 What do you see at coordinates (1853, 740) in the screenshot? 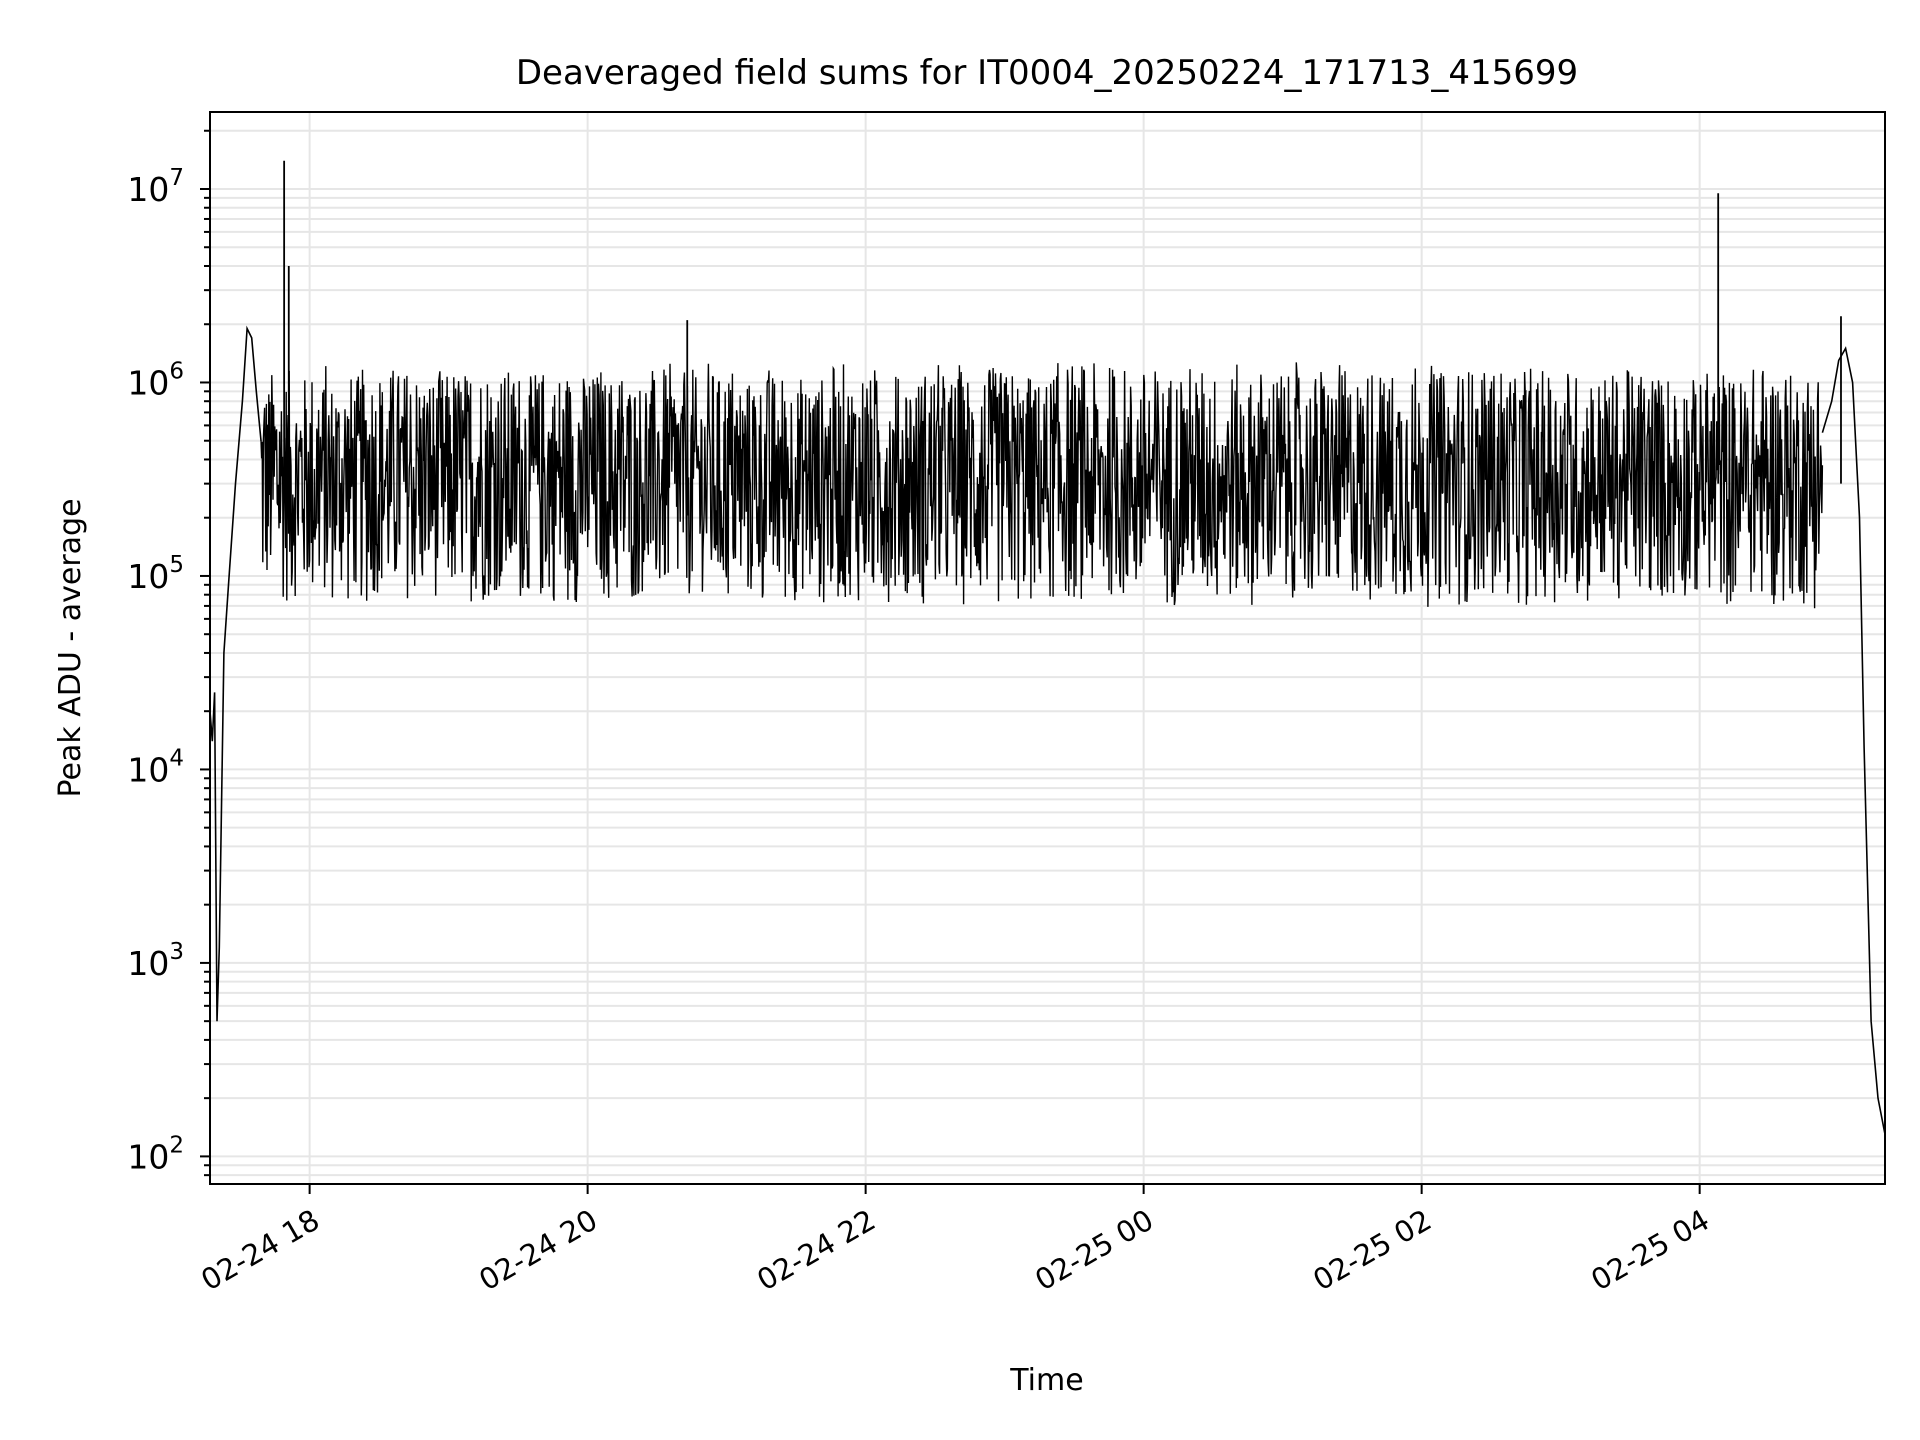
I see `series-end-segment` at bounding box center [1853, 740].